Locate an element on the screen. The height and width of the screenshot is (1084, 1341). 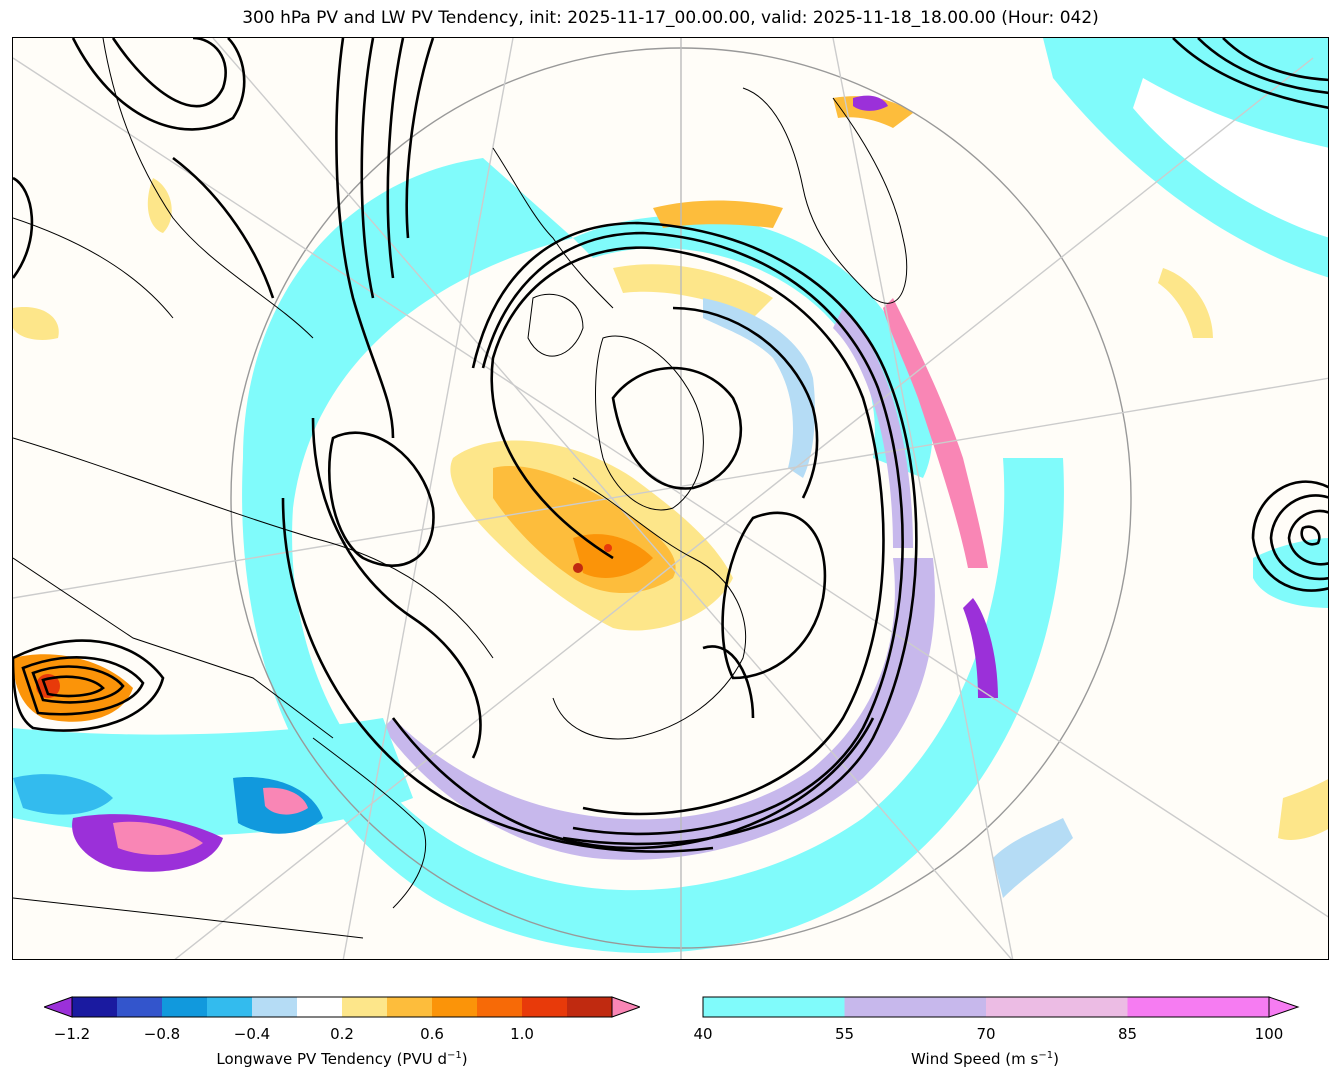
wind-colorbar is located at coordinates (1001, 1007).